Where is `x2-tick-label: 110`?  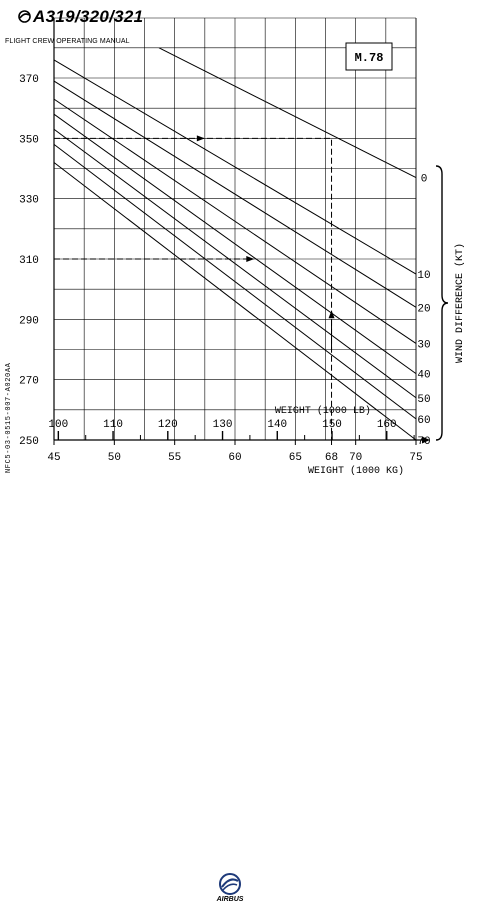 x2-tick-label: 110 is located at coordinates (113, 425).